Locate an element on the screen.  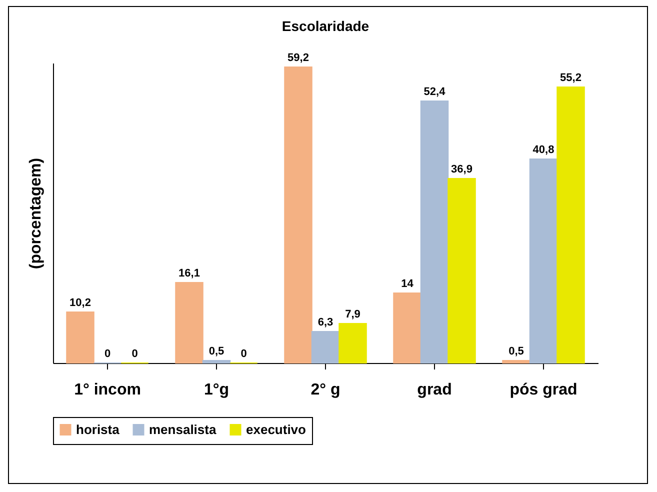
legend-label: executivo is located at coordinates (276, 429).